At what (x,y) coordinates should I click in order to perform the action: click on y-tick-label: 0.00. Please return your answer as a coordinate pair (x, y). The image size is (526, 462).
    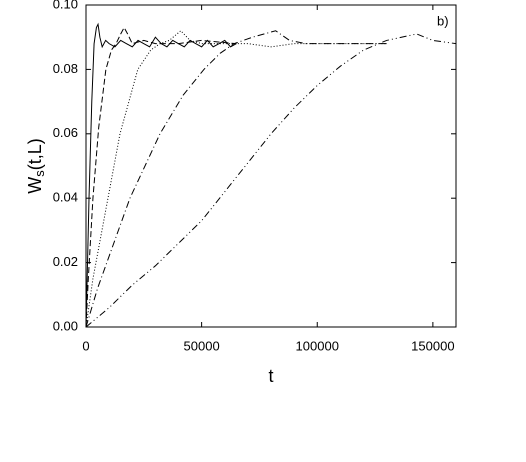
    Looking at the image, I should click on (65, 325).